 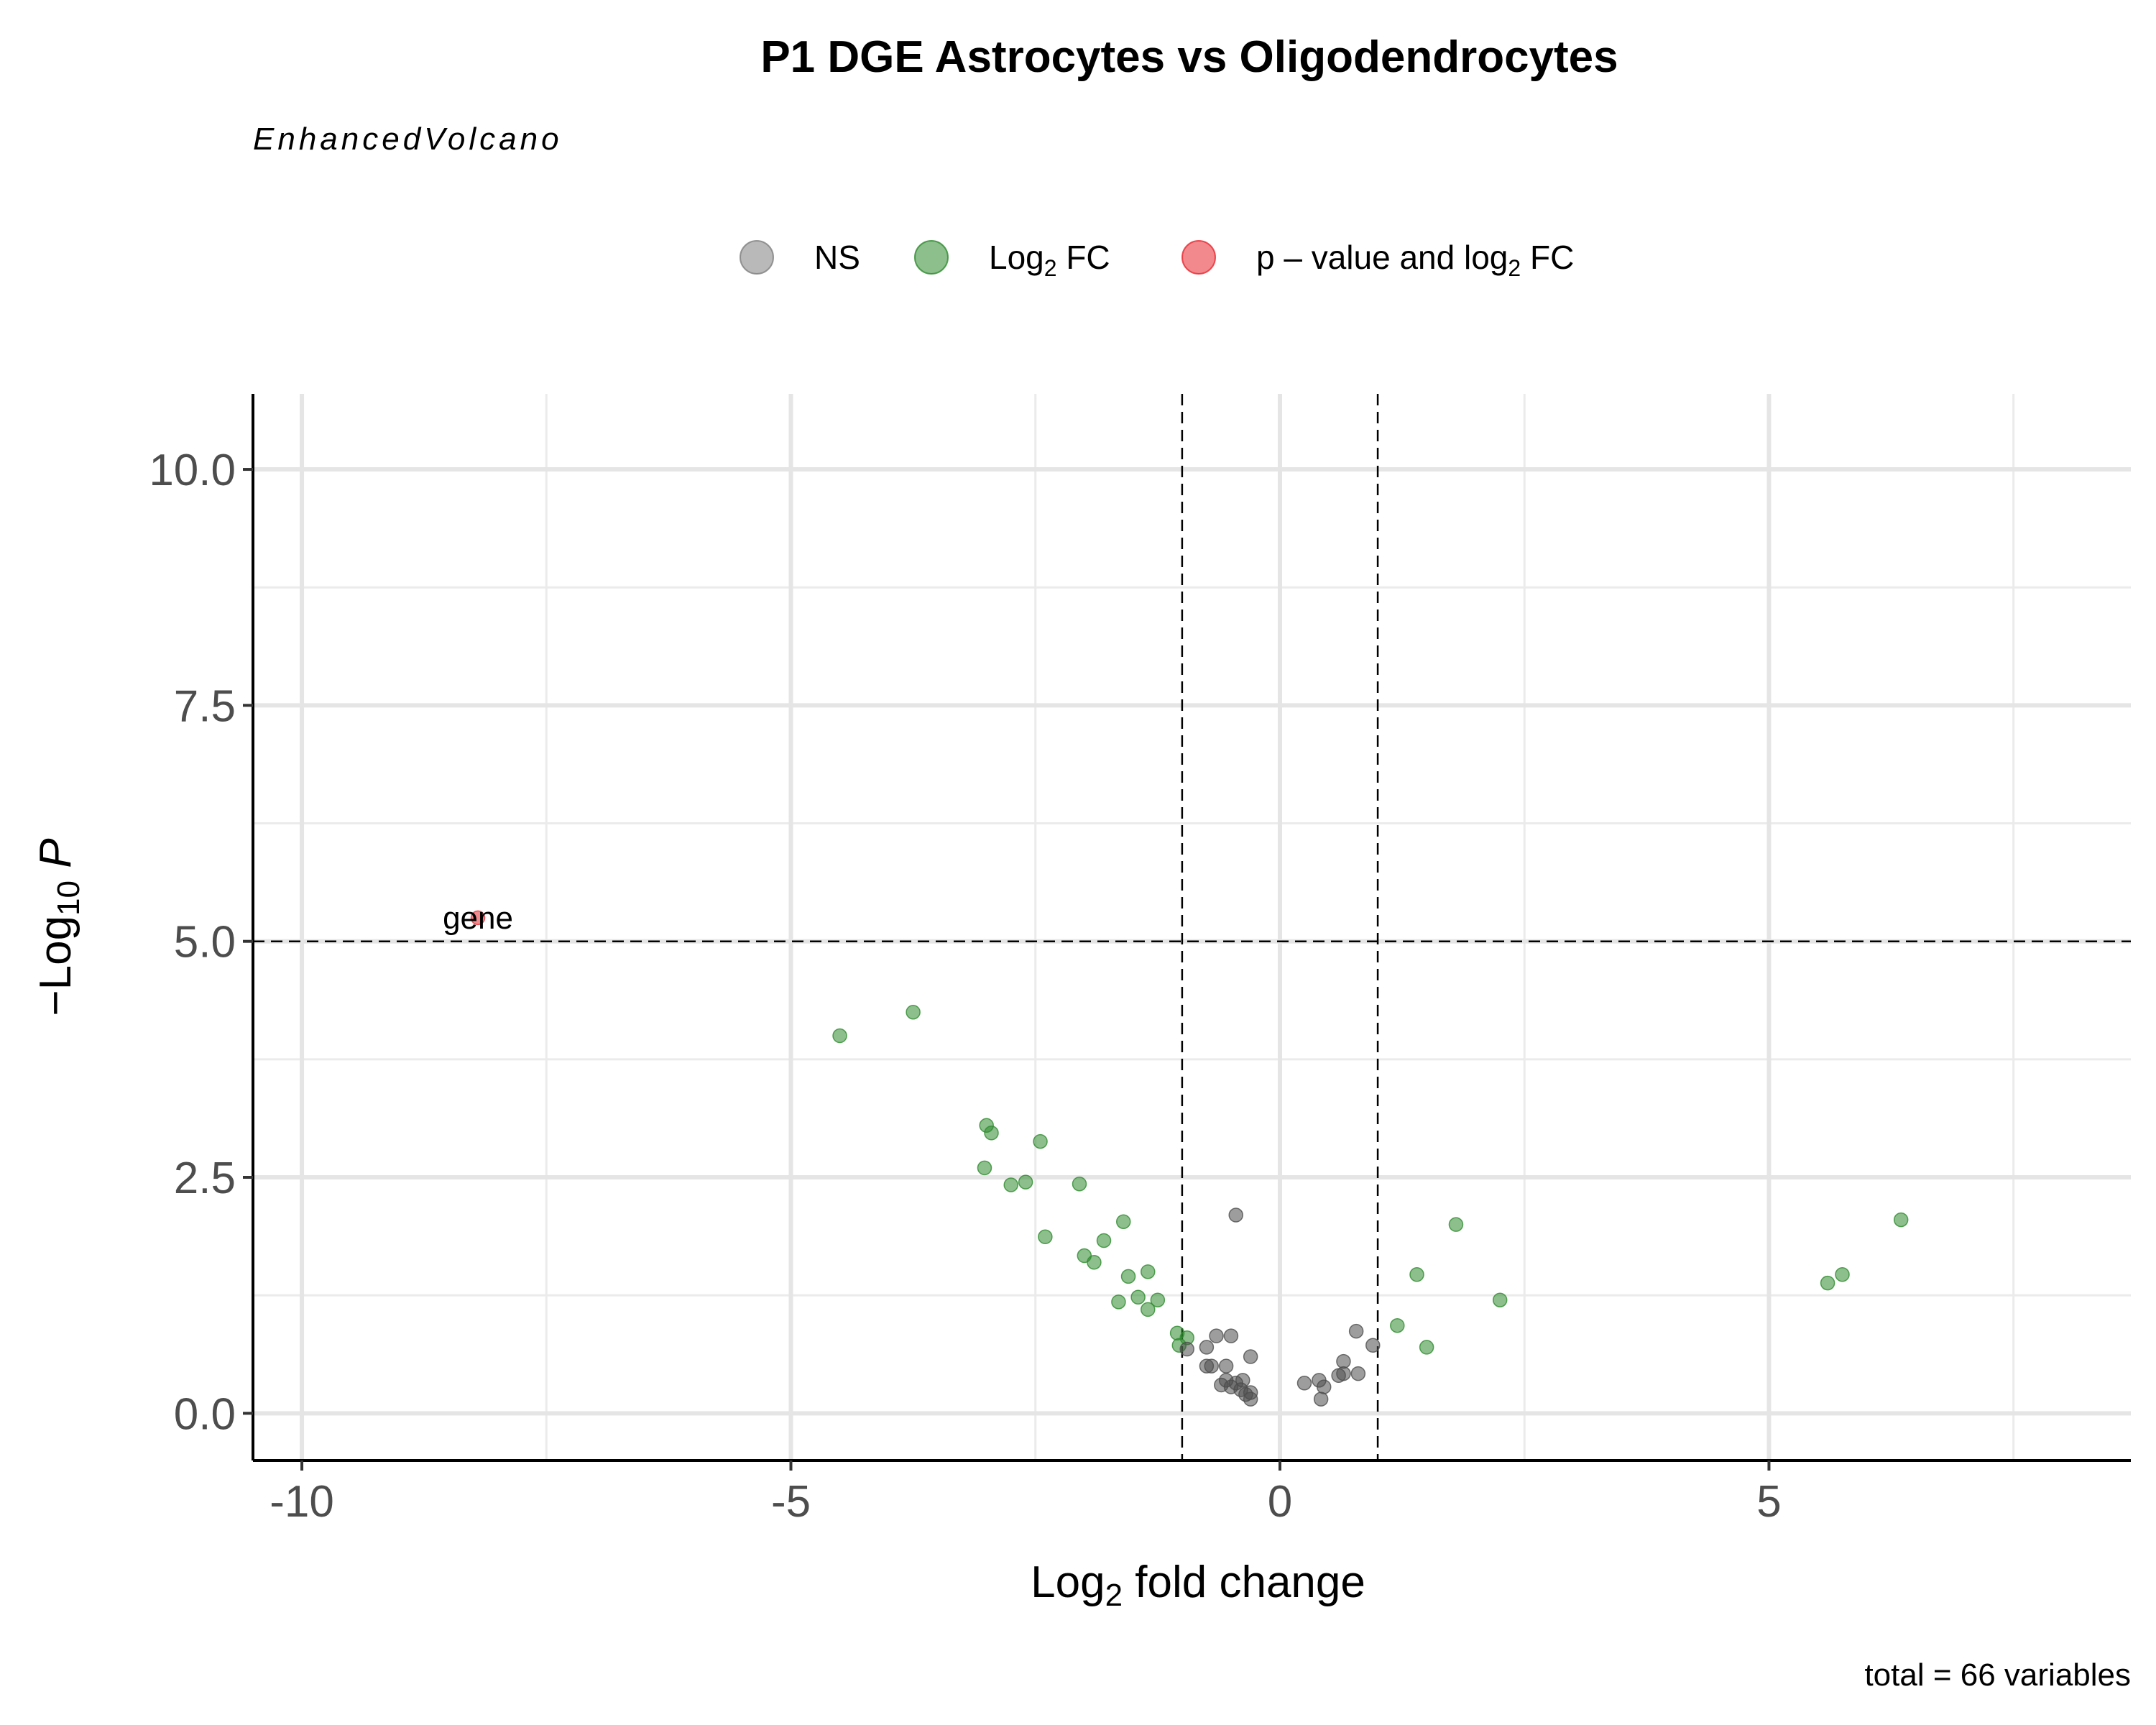 What do you see at coordinates (1768, 1502) in the screenshot?
I see `x-tick-label: 5` at bounding box center [1768, 1502].